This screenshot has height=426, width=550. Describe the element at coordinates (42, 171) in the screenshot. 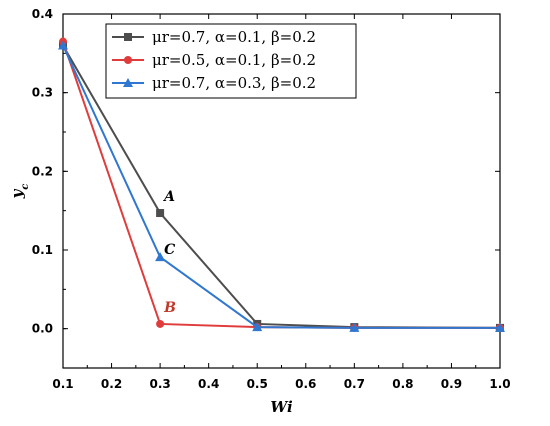

I see `y-tick-label: 0.2` at that location.